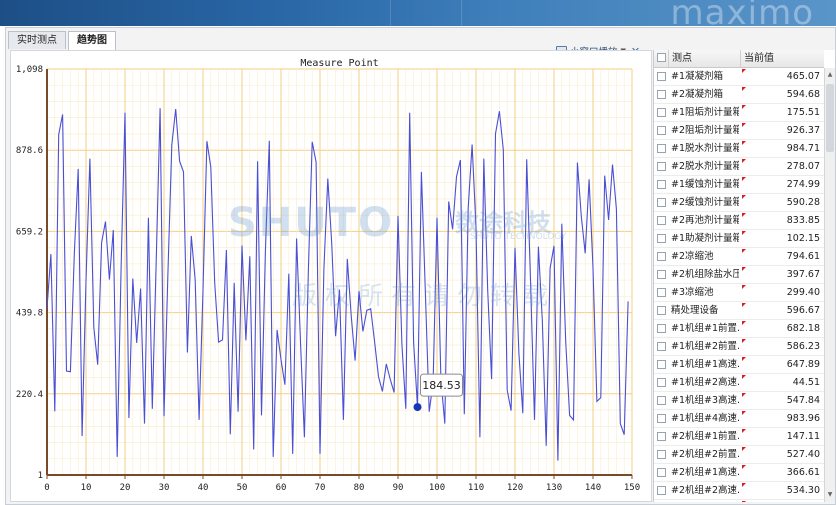 This screenshot has height=505, width=836. Describe the element at coordinates (830, 494) in the screenshot. I see `scroll-down-icon: ▼` at that location.